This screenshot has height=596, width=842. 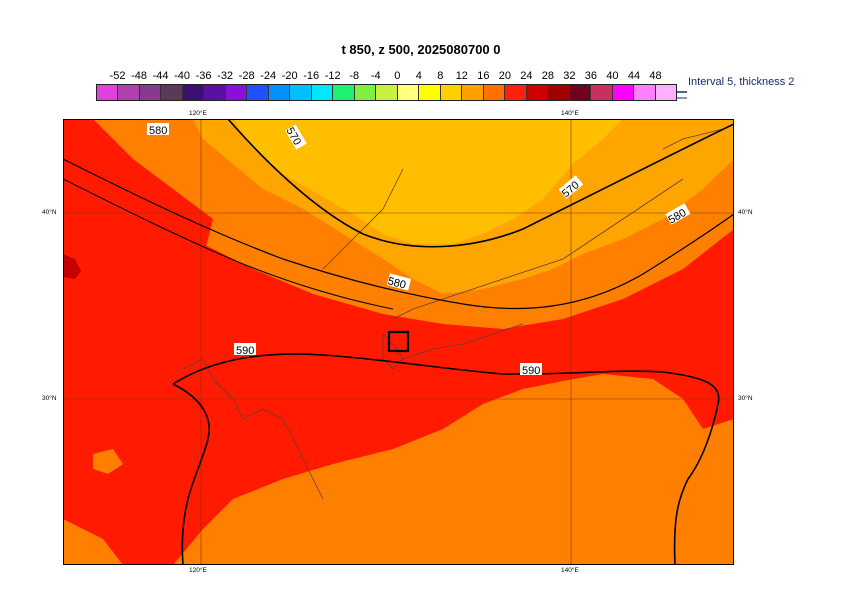 I want to click on colorbar-tick-label: 28, so click(x=547, y=76).